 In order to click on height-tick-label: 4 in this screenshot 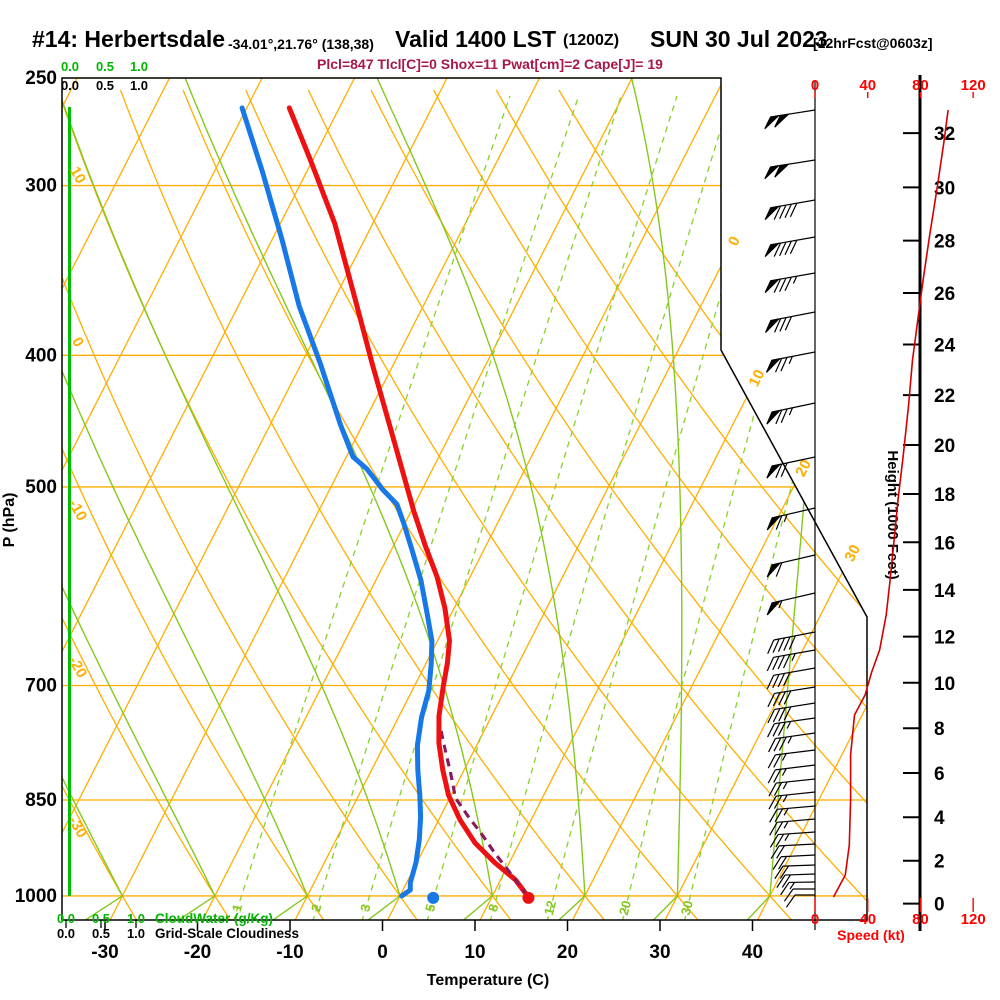, I will do `click(939, 818)`.